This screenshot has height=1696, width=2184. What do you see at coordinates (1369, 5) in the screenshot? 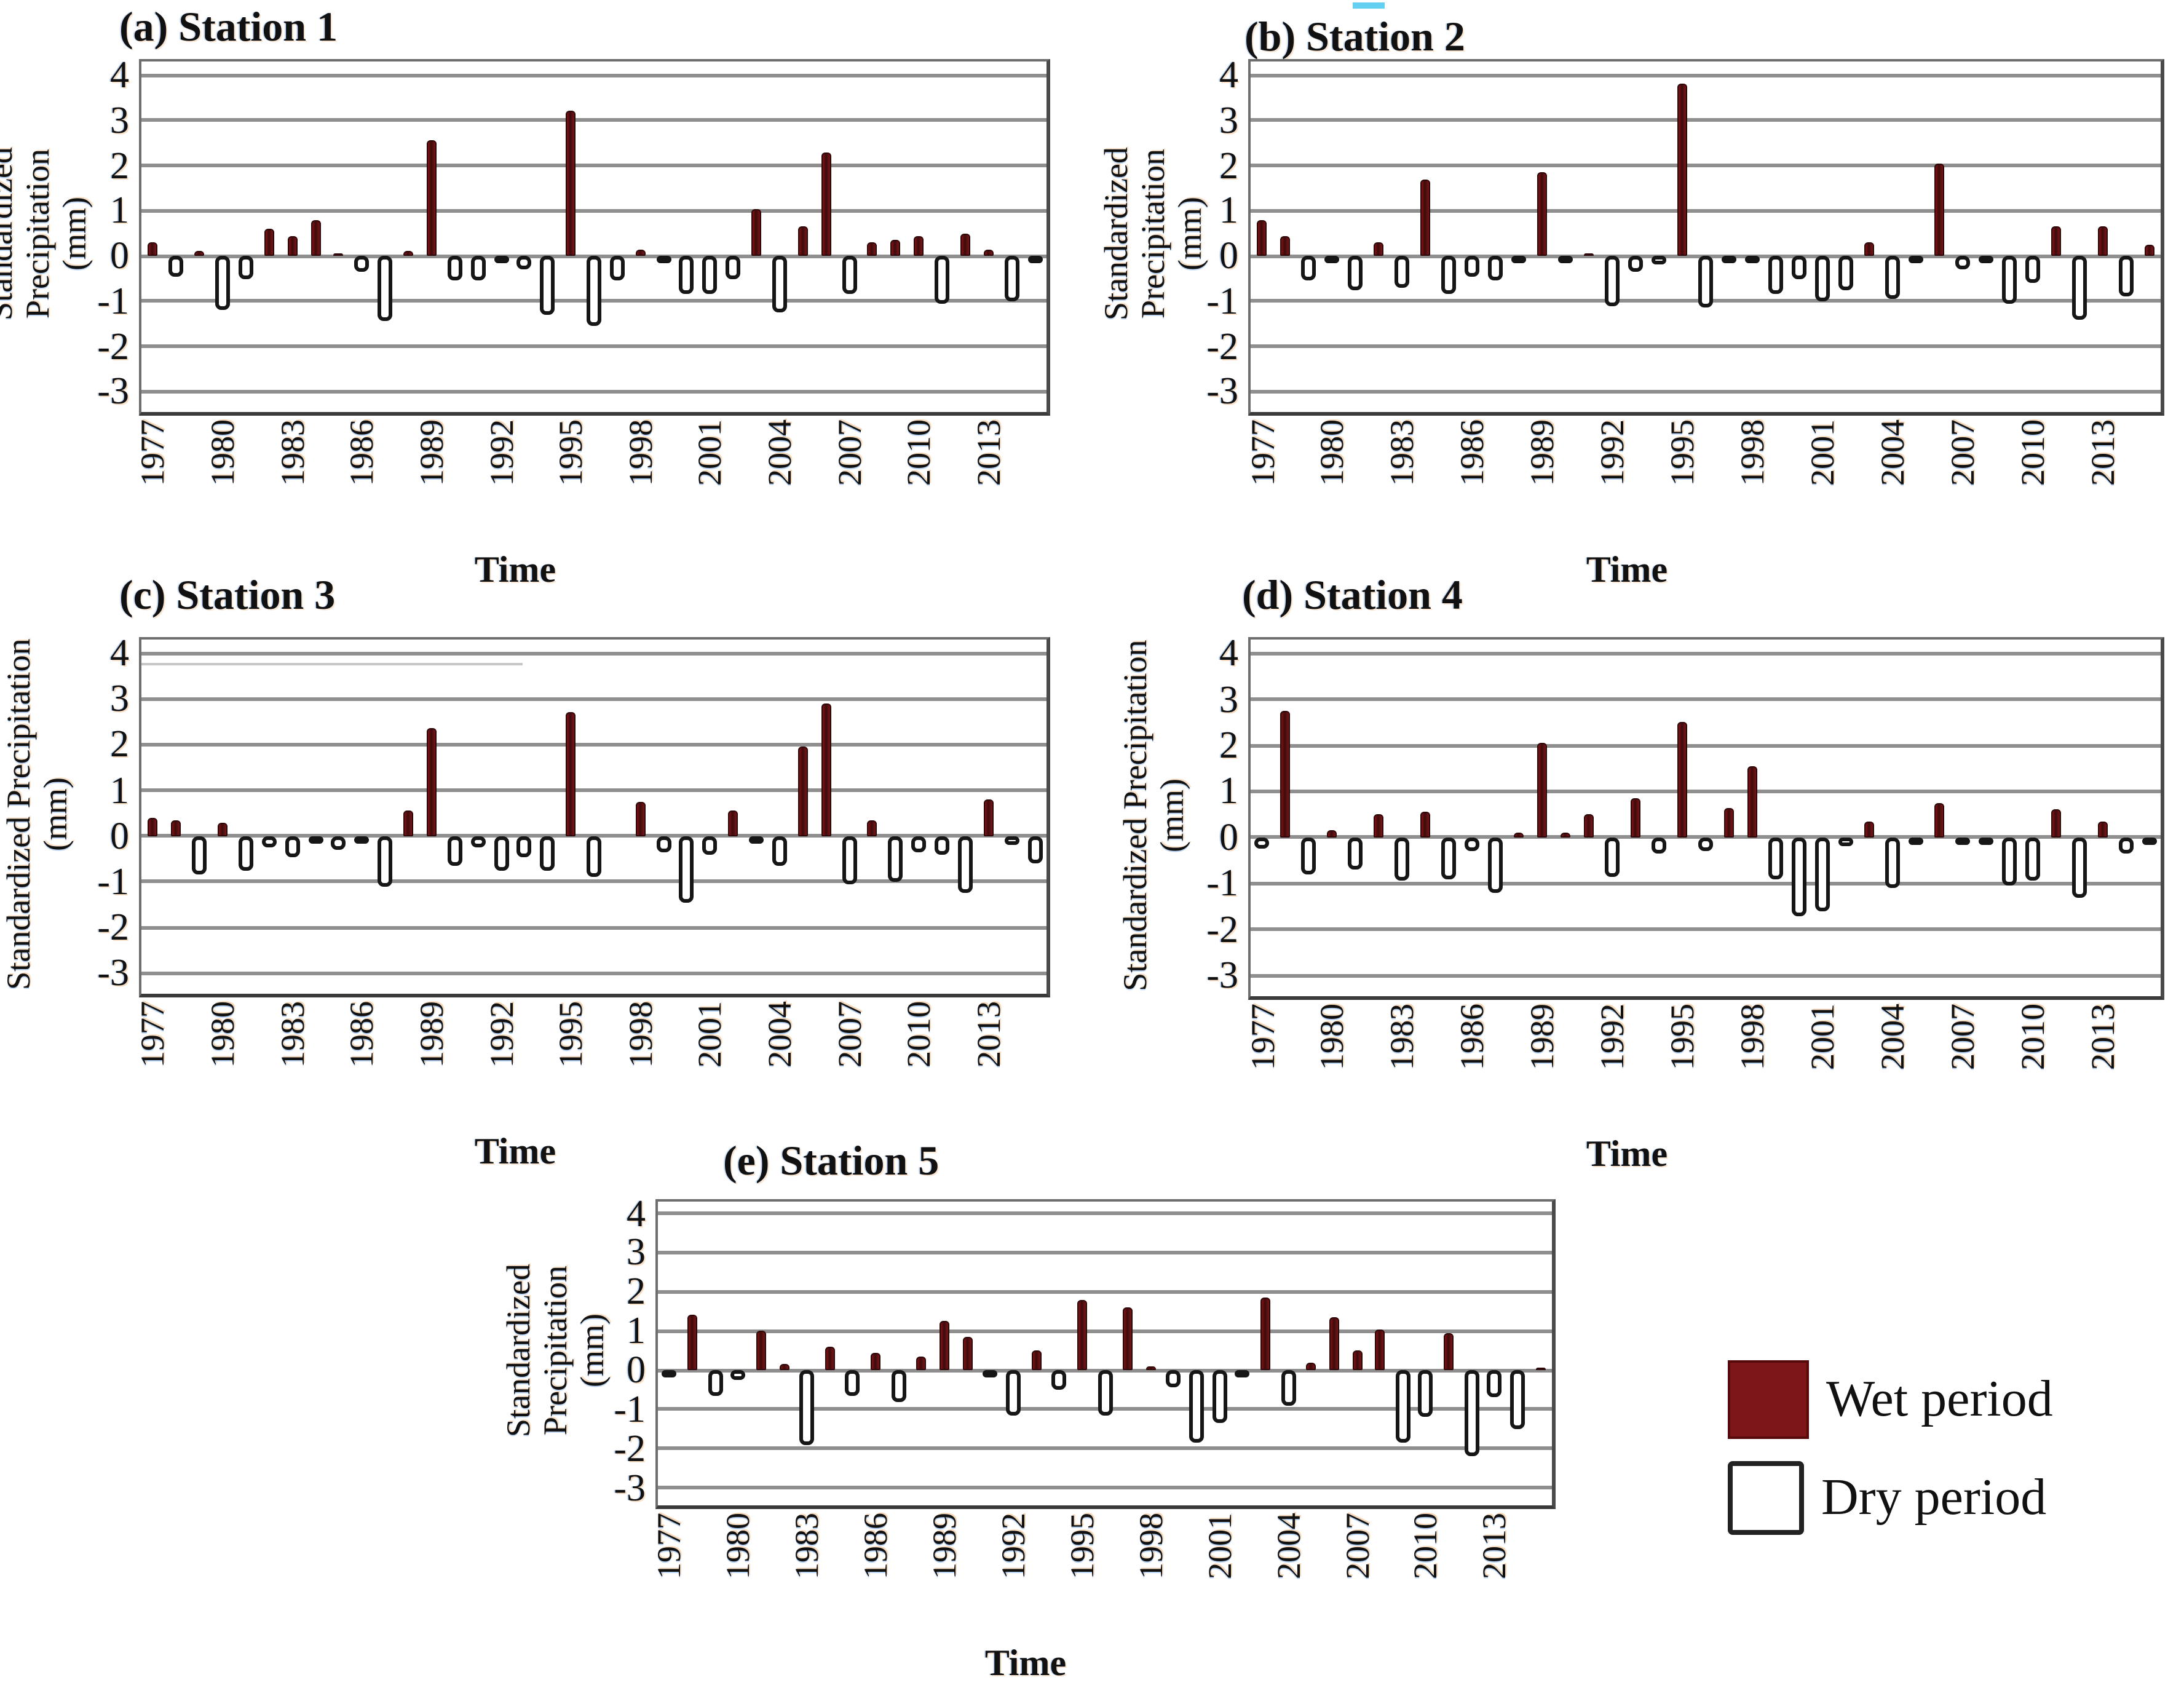
I see `scan-artifact-mark` at bounding box center [1369, 5].